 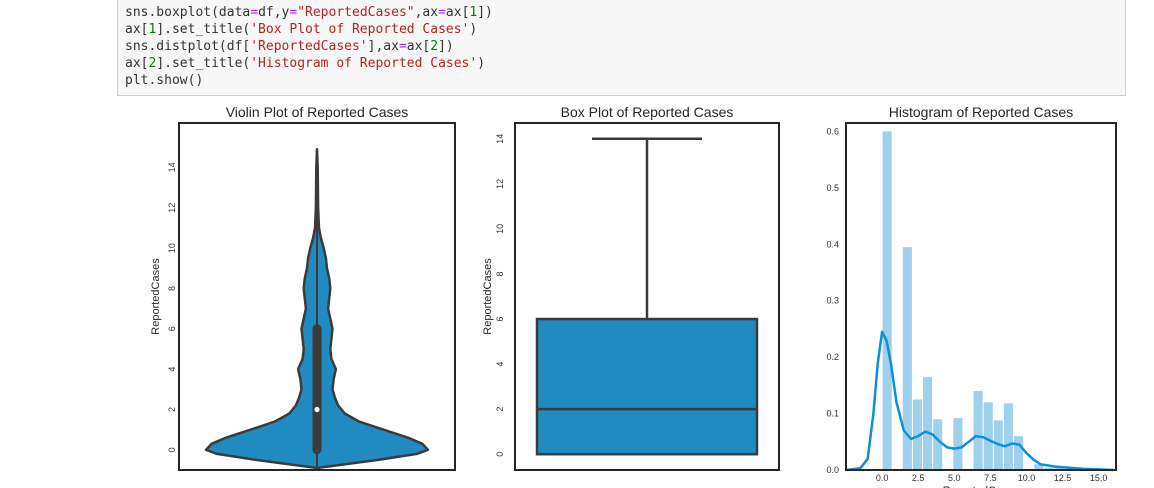 I want to click on code-token: 'ReportedCases', so click(x=309, y=46).